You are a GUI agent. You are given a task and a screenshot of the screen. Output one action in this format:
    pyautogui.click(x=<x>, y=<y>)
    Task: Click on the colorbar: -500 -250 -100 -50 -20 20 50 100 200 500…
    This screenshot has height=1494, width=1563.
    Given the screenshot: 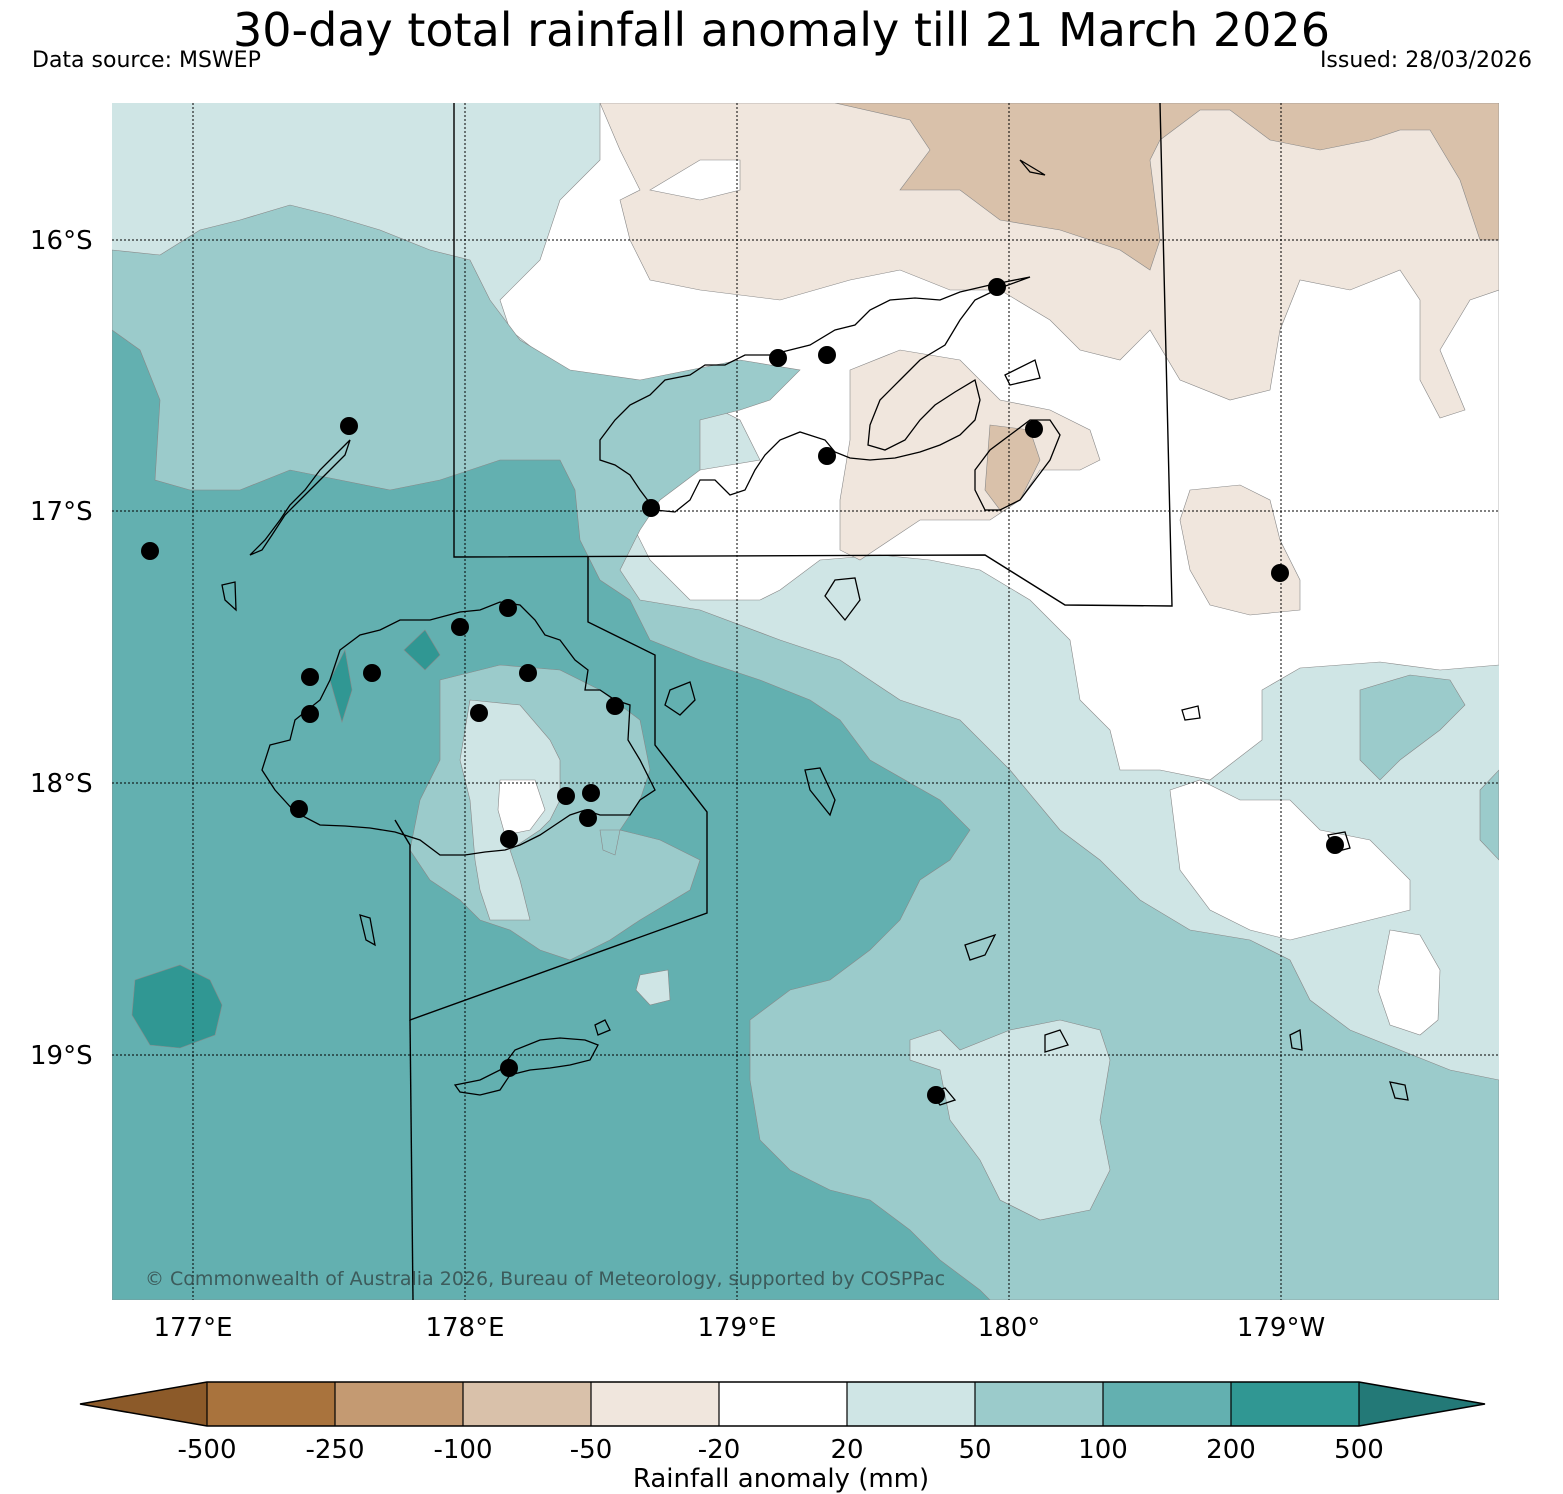 What is the action you would take?
    pyautogui.click(x=782, y=1437)
    